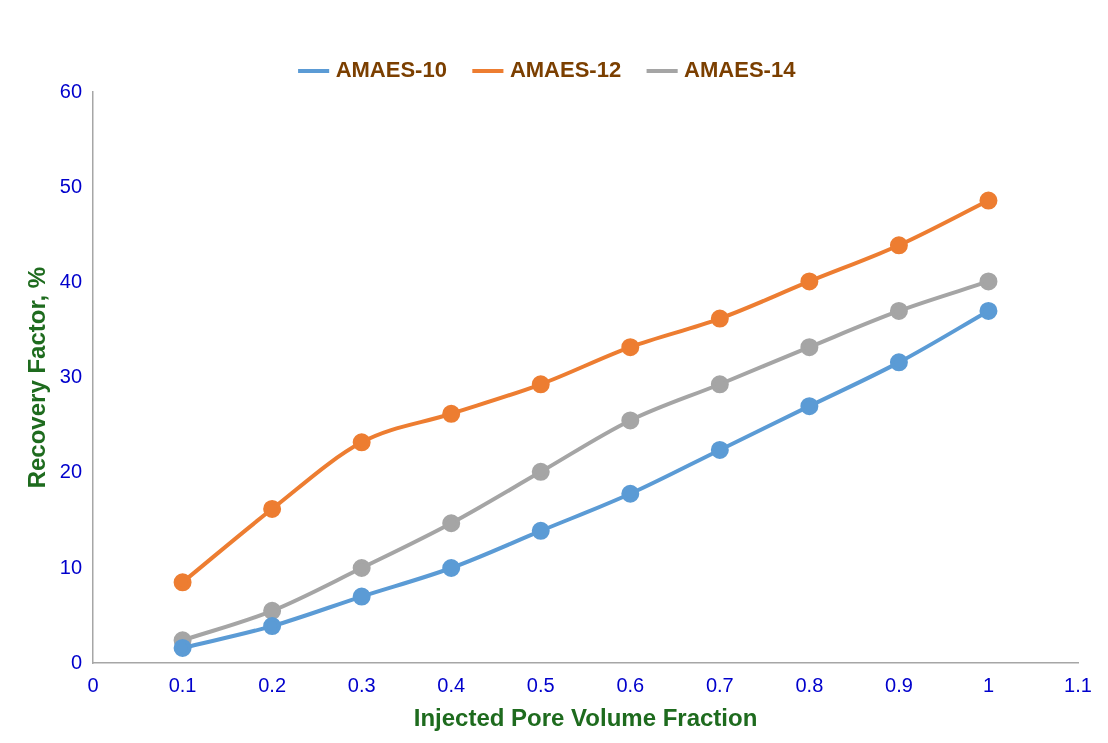  What do you see at coordinates (540, 684) in the screenshot?
I see `x-tick-label: 0.5` at bounding box center [540, 684].